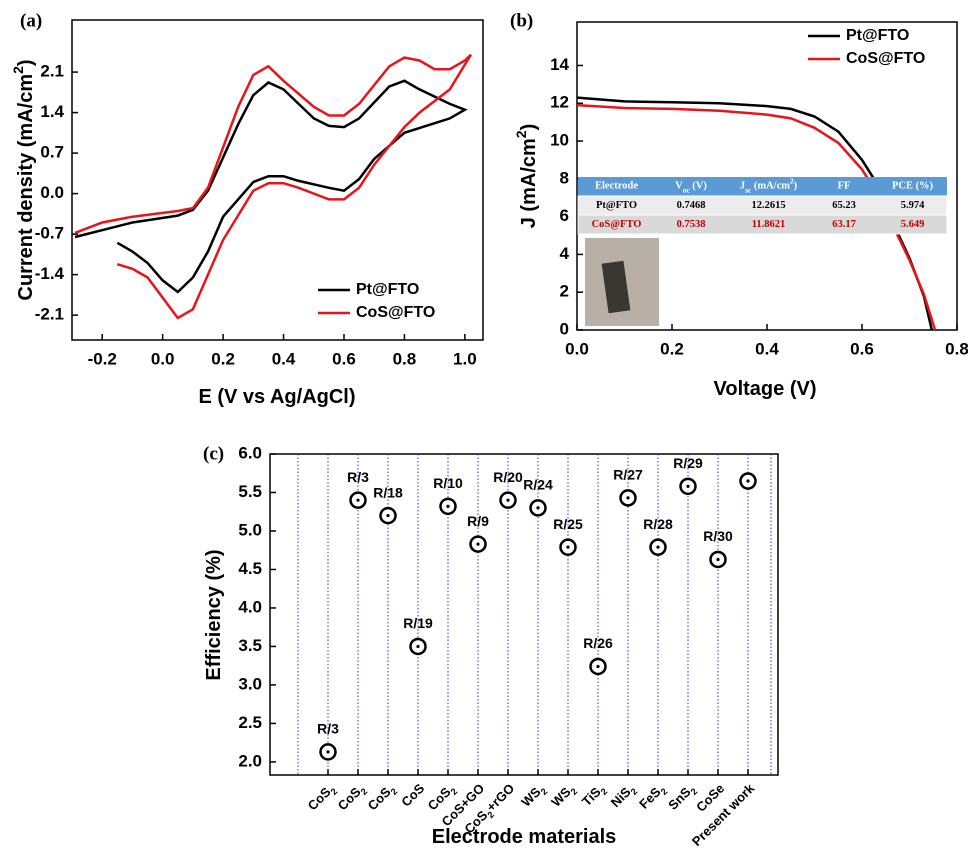  I want to click on y-tick-label: 3.0, so click(250, 683).